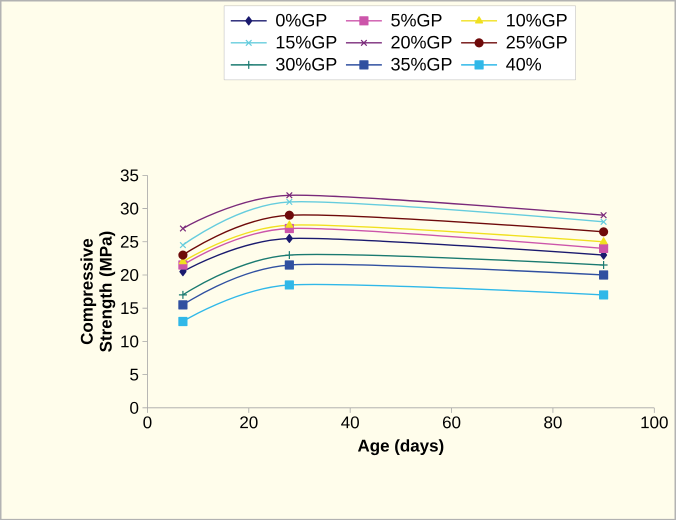 Image resolution: width=676 pixels, height=520 pixels. Describe the element at coordinates (134, 408) in the screenshot. I see `y-tick-label: 0` at that location.